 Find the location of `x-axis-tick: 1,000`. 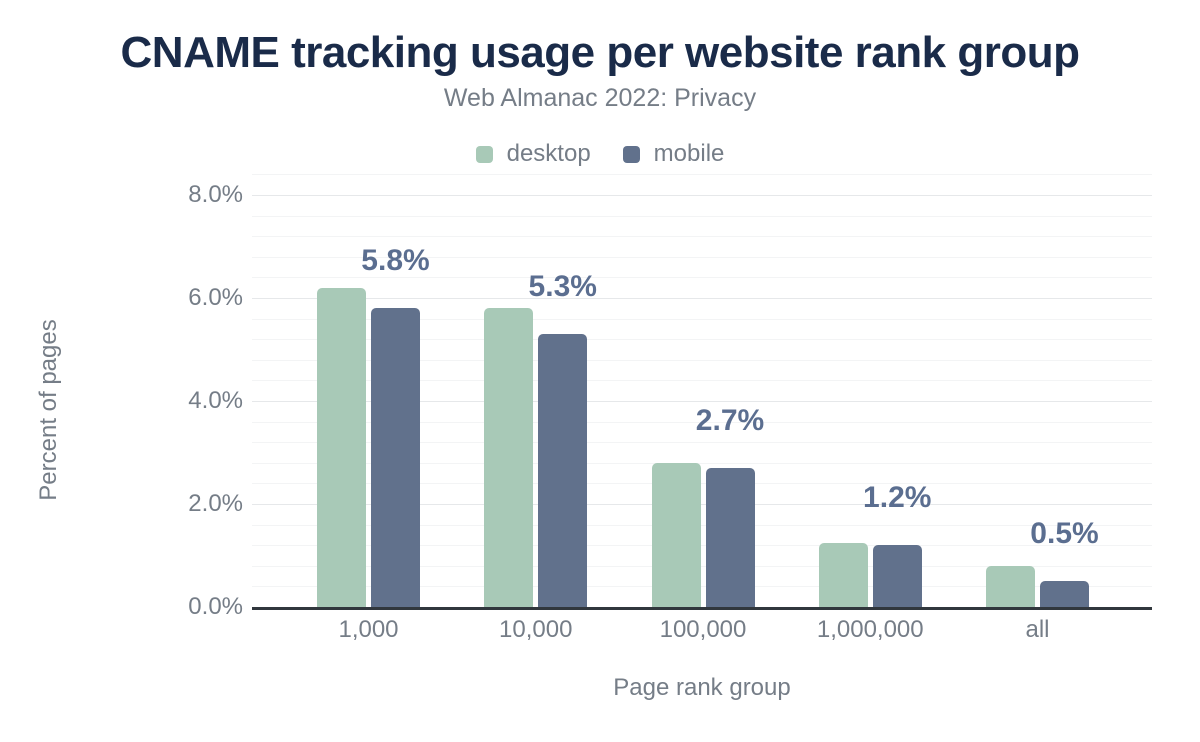

x-axis-tick: 1,000 is located at coordinates (368, 629).